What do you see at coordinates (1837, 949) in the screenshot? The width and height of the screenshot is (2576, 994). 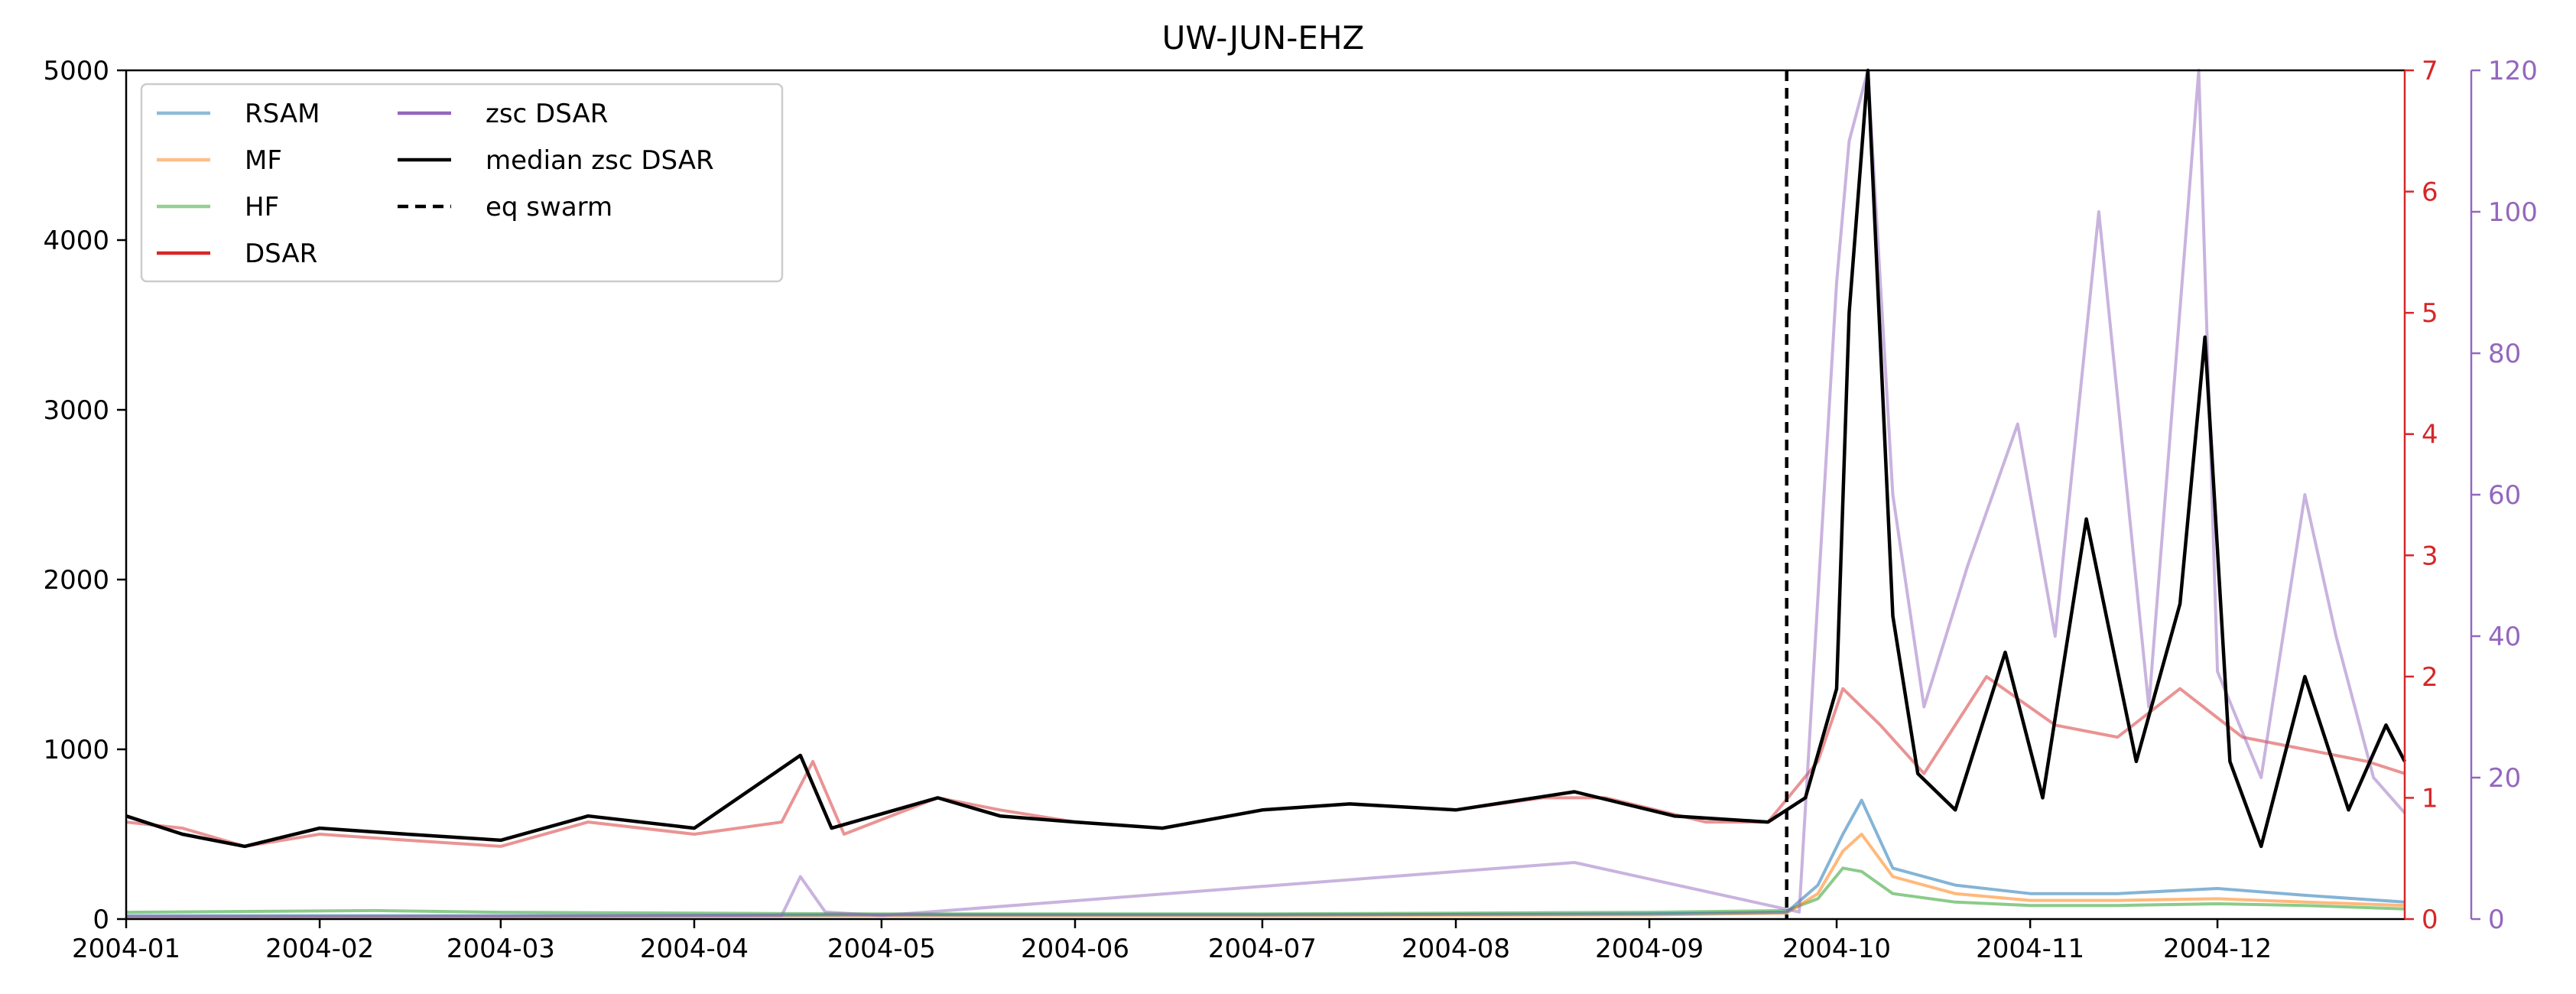 I see `x-tick-label: 2004-10` at bounding box center [1837, 949].